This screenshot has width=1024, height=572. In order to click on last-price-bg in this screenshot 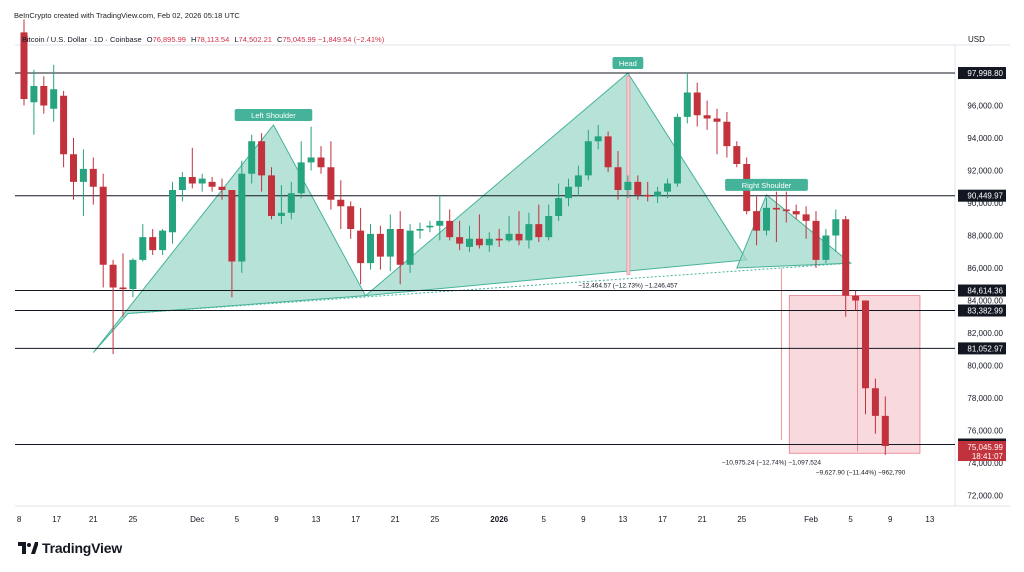, I will do `click(982, 451)`.